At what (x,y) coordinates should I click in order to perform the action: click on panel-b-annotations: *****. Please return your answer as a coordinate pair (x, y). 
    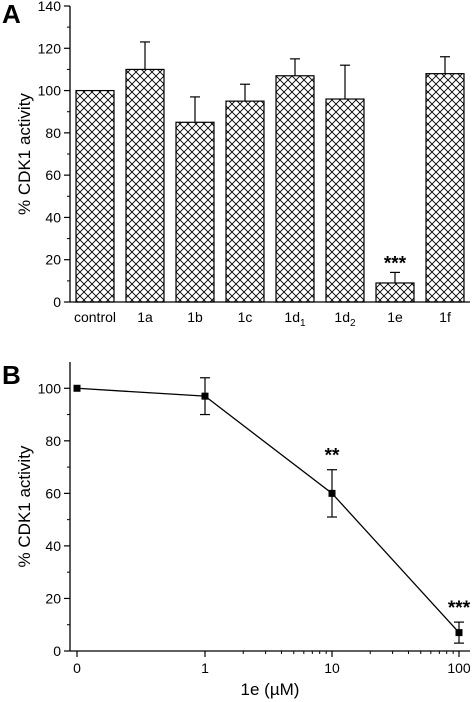
    Looking at the image, I should click on (398, 532).